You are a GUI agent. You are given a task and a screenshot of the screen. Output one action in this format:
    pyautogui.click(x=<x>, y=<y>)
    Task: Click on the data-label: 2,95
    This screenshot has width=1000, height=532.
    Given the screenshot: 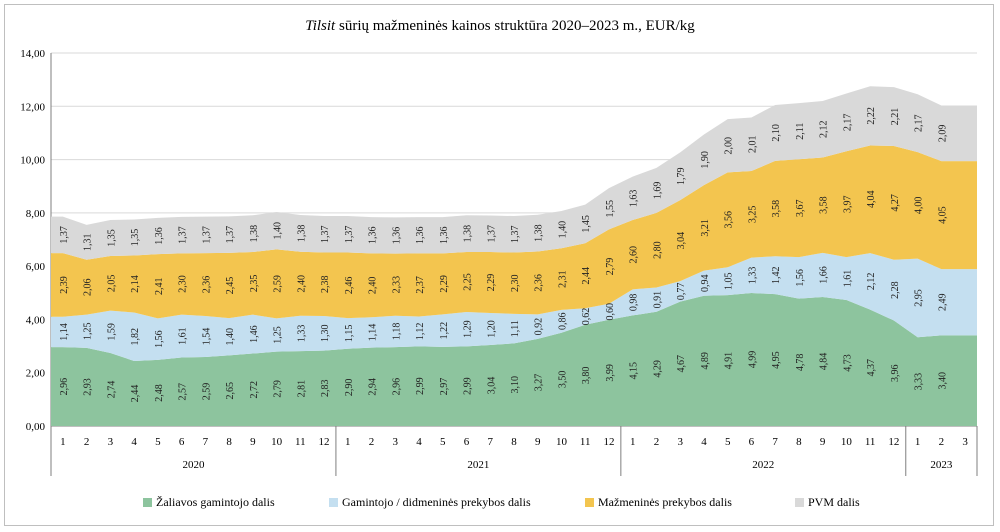 What is the action you would take?
    pyautogui.click(x=919, y=298)
    